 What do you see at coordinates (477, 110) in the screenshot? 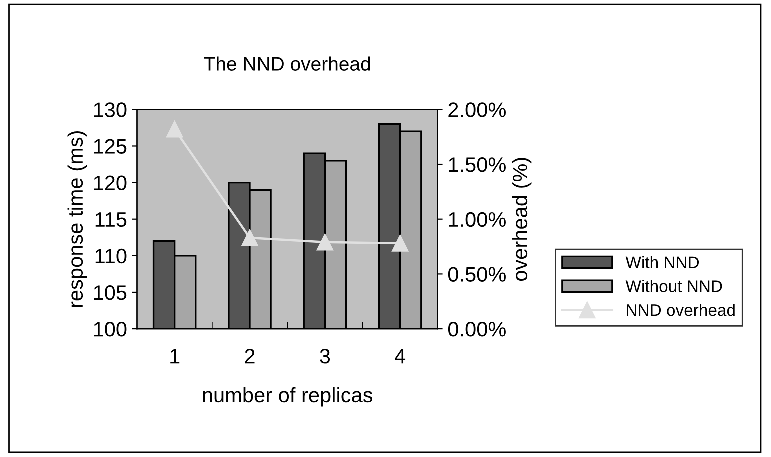
I see `y2-tick-label: 2.00%` at bounding box center [477, 110].